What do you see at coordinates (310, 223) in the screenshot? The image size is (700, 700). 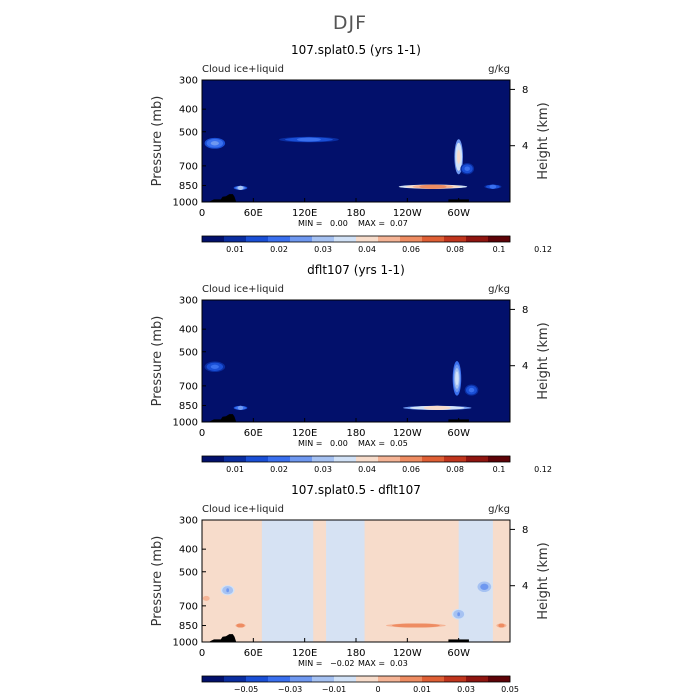 I see `stat-min-label: MIN =` at bounding box center [310, 223].